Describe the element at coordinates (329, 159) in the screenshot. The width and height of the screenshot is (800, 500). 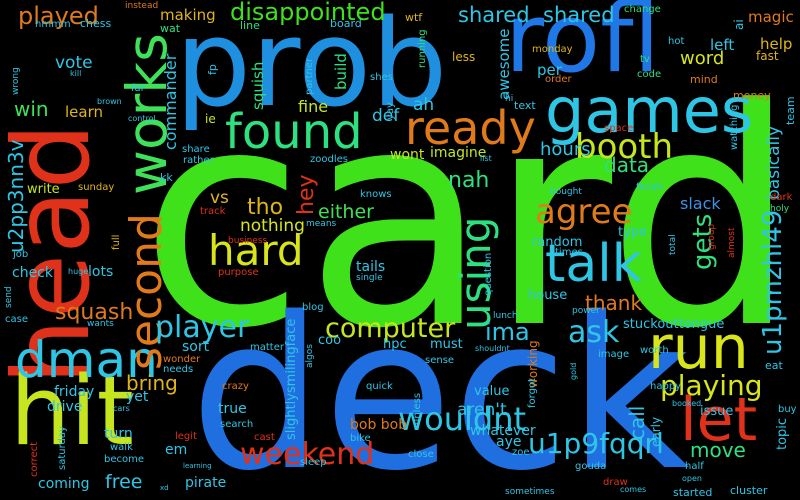
I see `word-zoodles: zoodles` at that location.